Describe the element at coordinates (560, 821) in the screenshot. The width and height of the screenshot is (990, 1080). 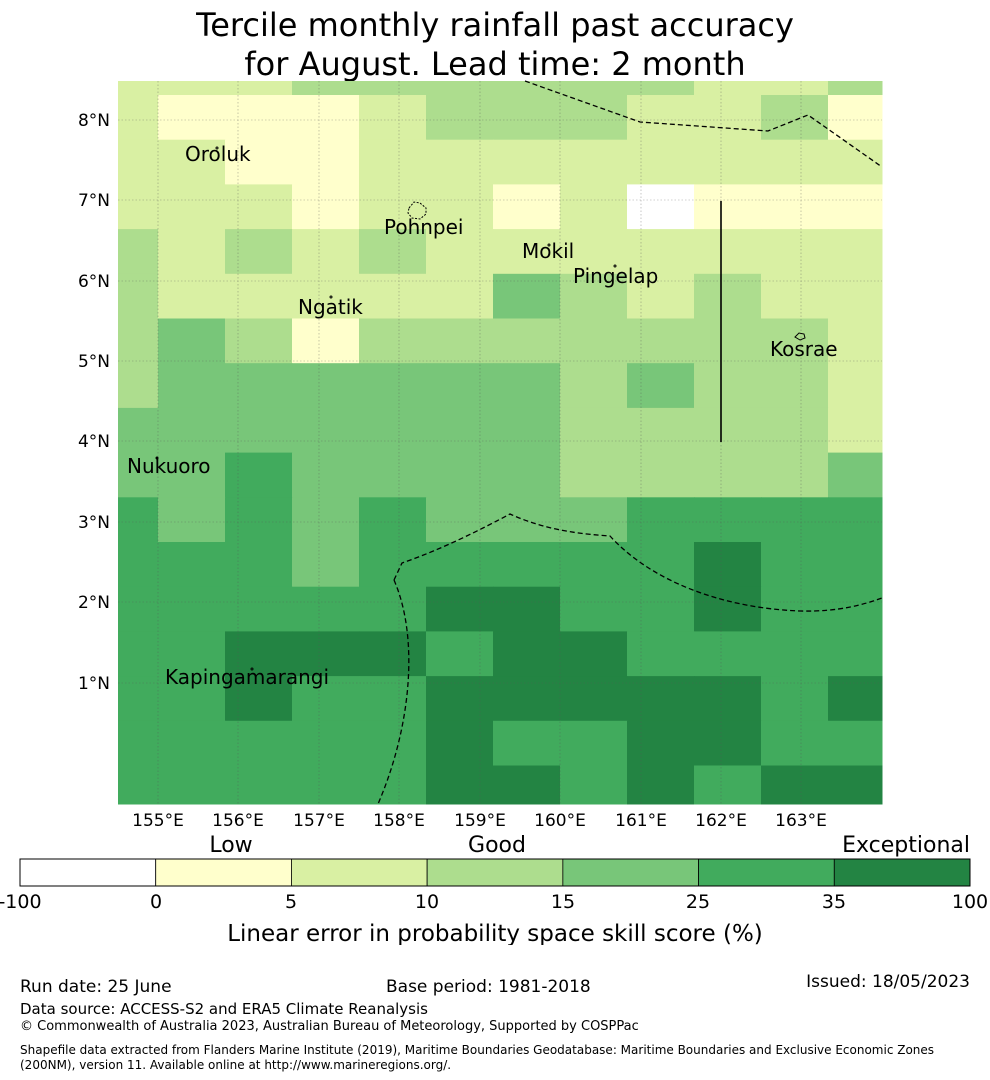
I see `lon-label-160e: 160°E` at that location.